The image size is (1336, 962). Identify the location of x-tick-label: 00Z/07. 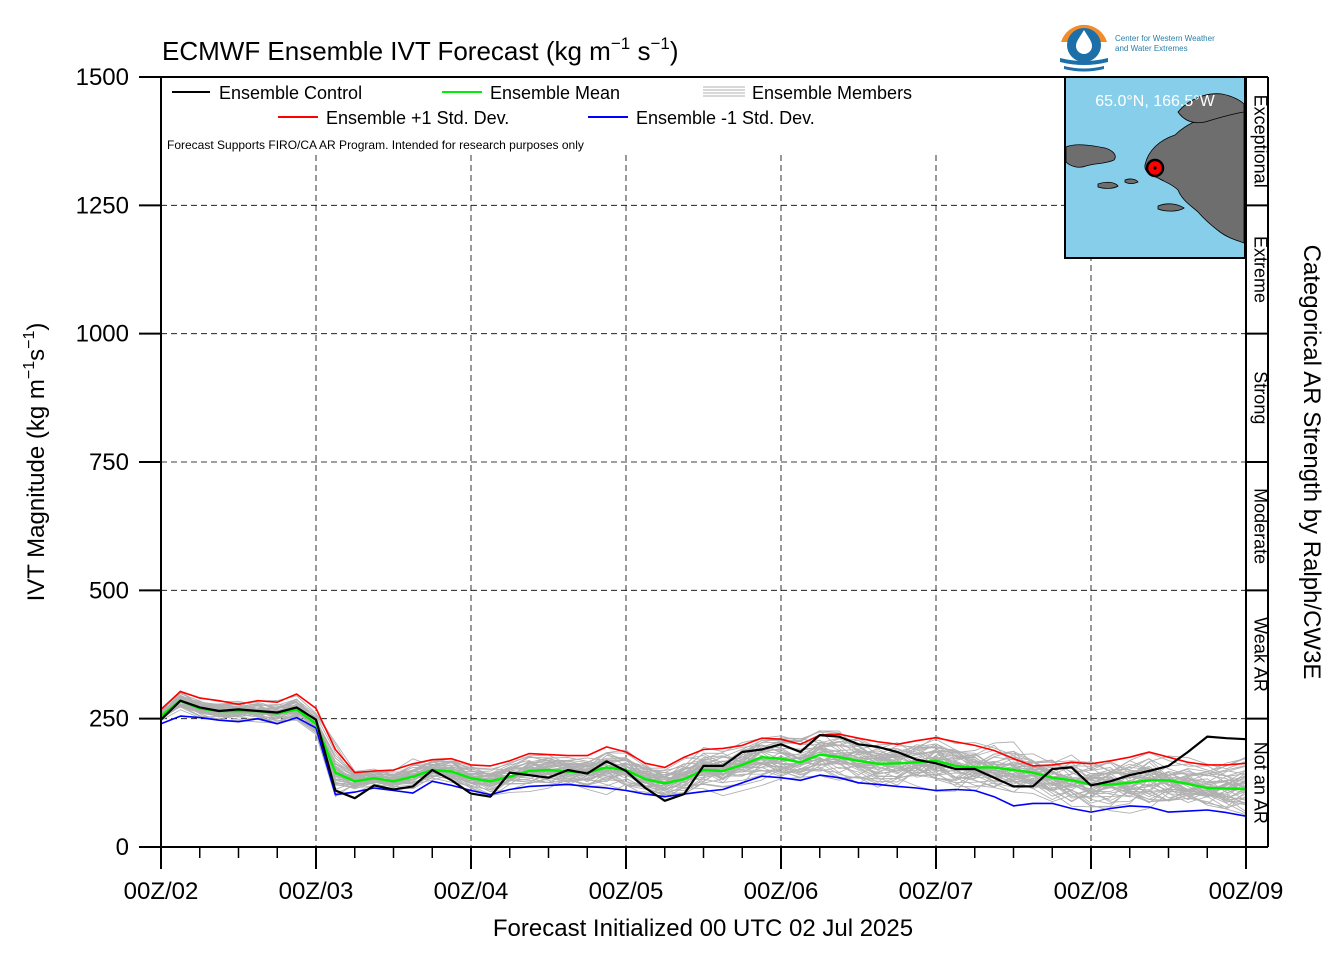
(936, 891).